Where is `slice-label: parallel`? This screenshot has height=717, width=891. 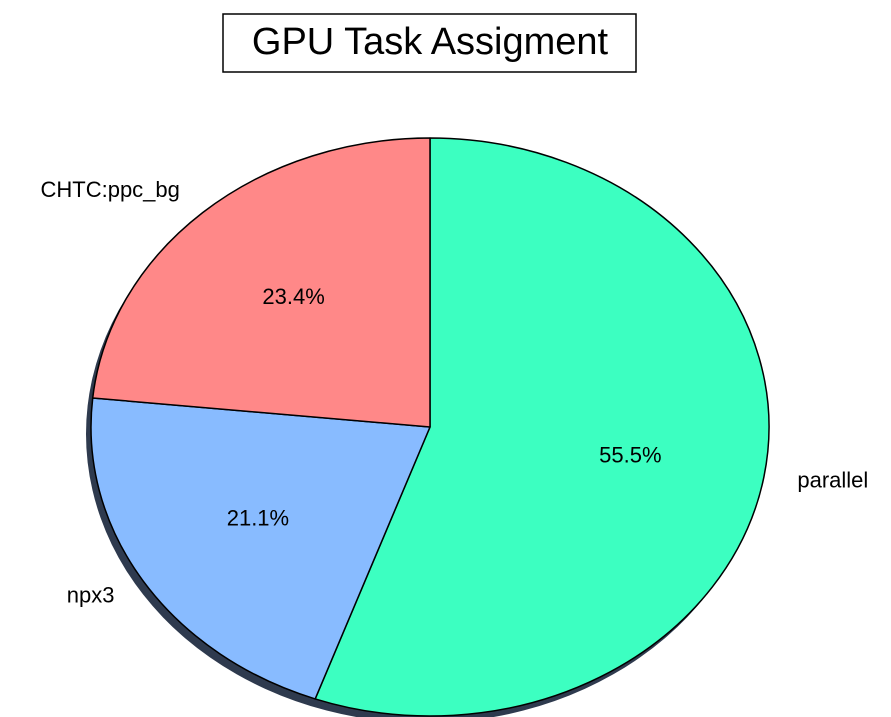
slice-label: parallel is located at coordinates (832, 479).